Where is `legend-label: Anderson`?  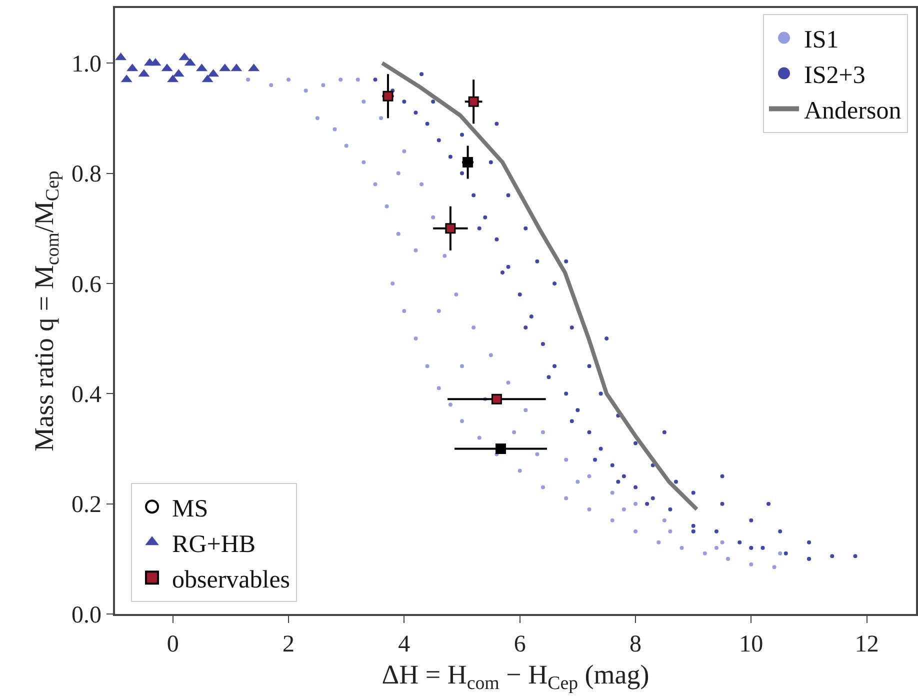 legend-label: Anderson is located at coordinates (853, 111).